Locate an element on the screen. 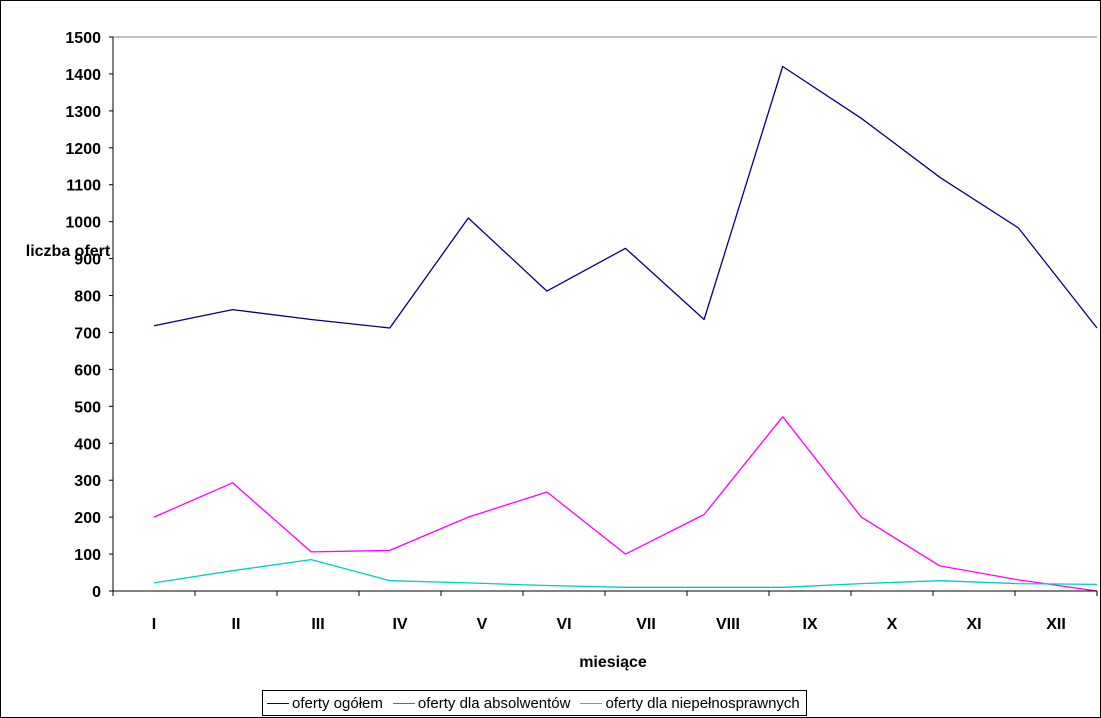 This screenshot has width=1101, height=718. x-tick-label: I is located at coordinates (154, 624).